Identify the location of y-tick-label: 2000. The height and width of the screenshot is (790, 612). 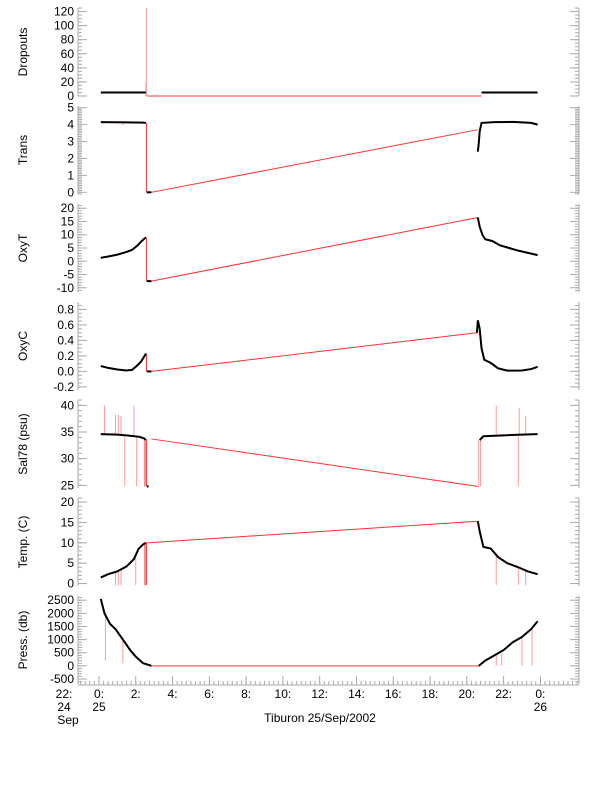
(60, 613).